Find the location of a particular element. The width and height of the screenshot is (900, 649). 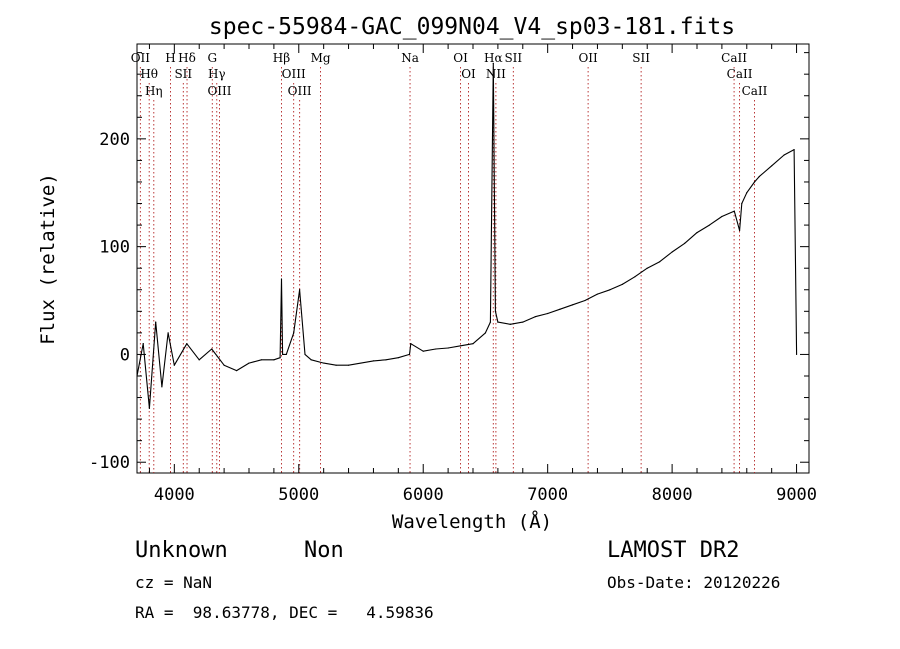

x-tick-label: 7000 is located at coordinates (547, 495).